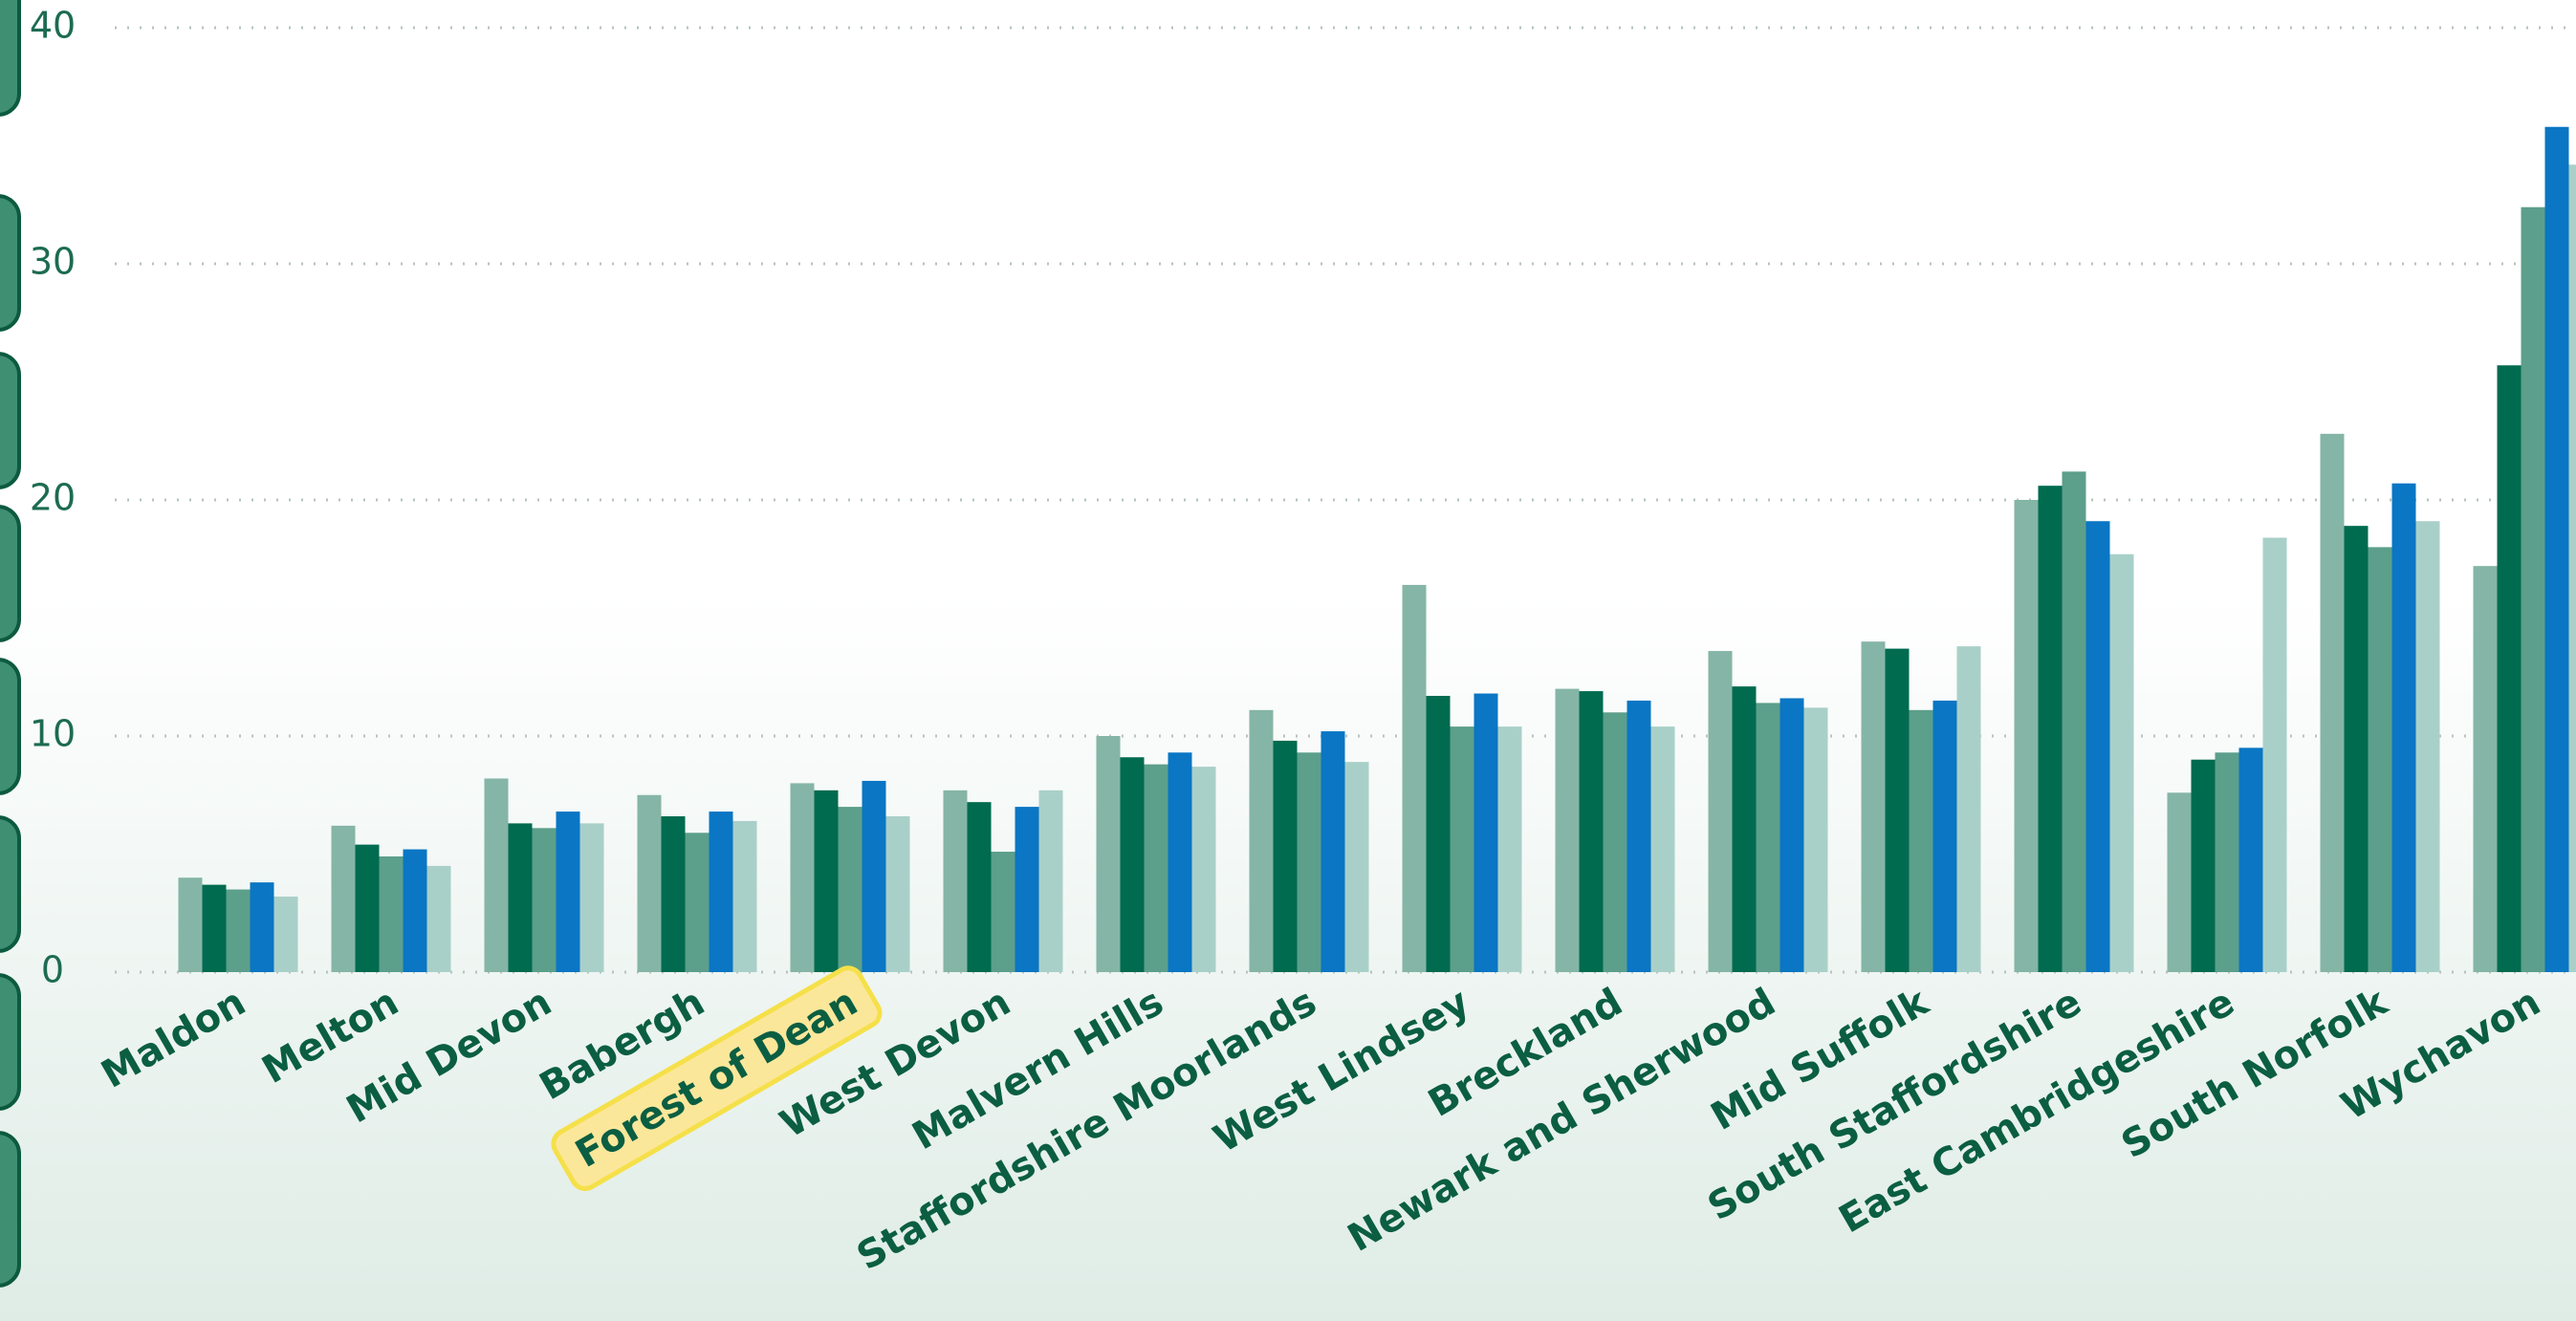 The height and width of the screenshot is (1321, 2576). What do you see at coordinates (53, 26) in the screenshot?
I see `y-tick-label: 40` at bounding box center [53, 26].